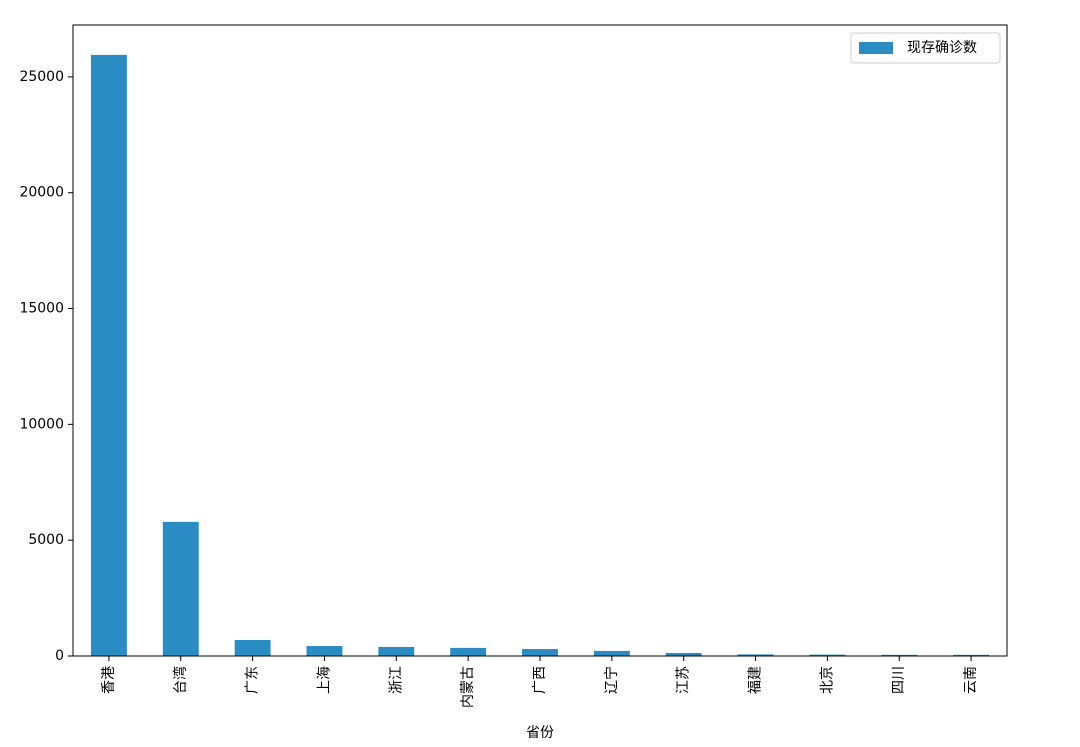  Describe the element at coordinates (324, 680) in the screenshot. I see `x-tick-label: 上海` at that location.